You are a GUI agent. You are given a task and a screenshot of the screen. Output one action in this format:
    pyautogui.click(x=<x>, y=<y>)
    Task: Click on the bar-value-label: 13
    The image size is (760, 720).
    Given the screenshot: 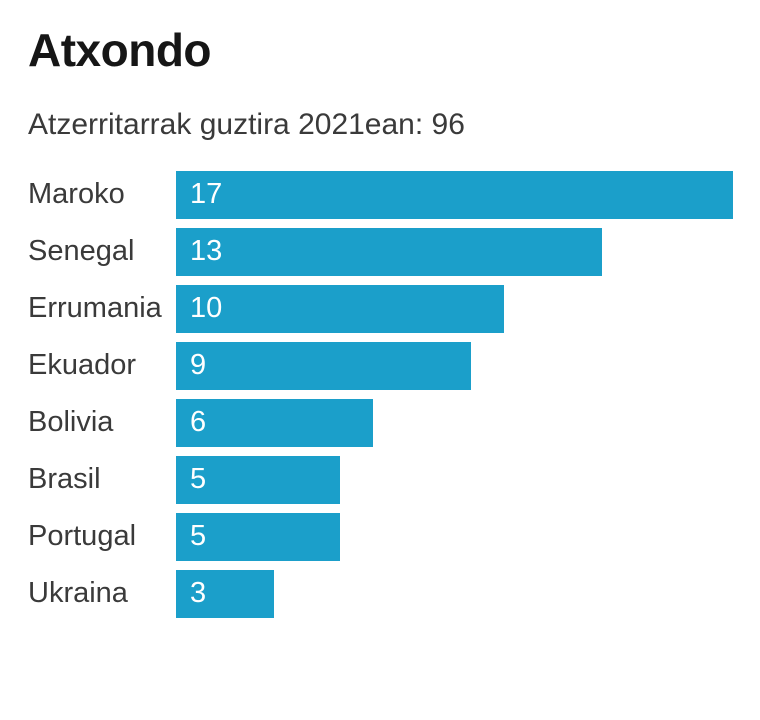 What is the action you would take?
    pyautogui.click(x=206, y=251)
    